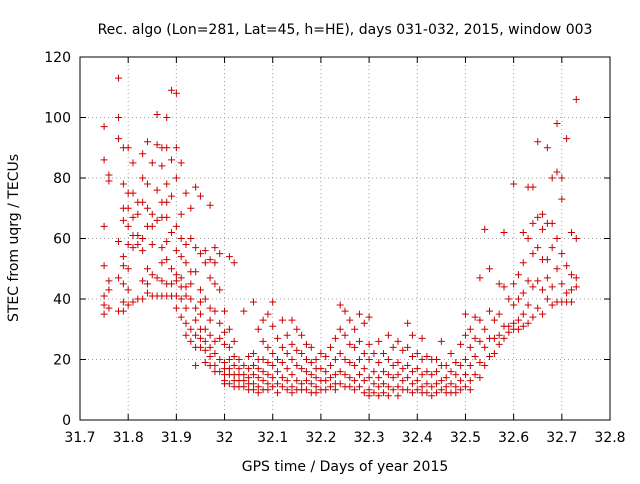  What do you see at coordinates (14, 238) in the screenshot?
I see `y-axis-label: STEC from uqrg / TECUs` at bounding box center [14, 238].